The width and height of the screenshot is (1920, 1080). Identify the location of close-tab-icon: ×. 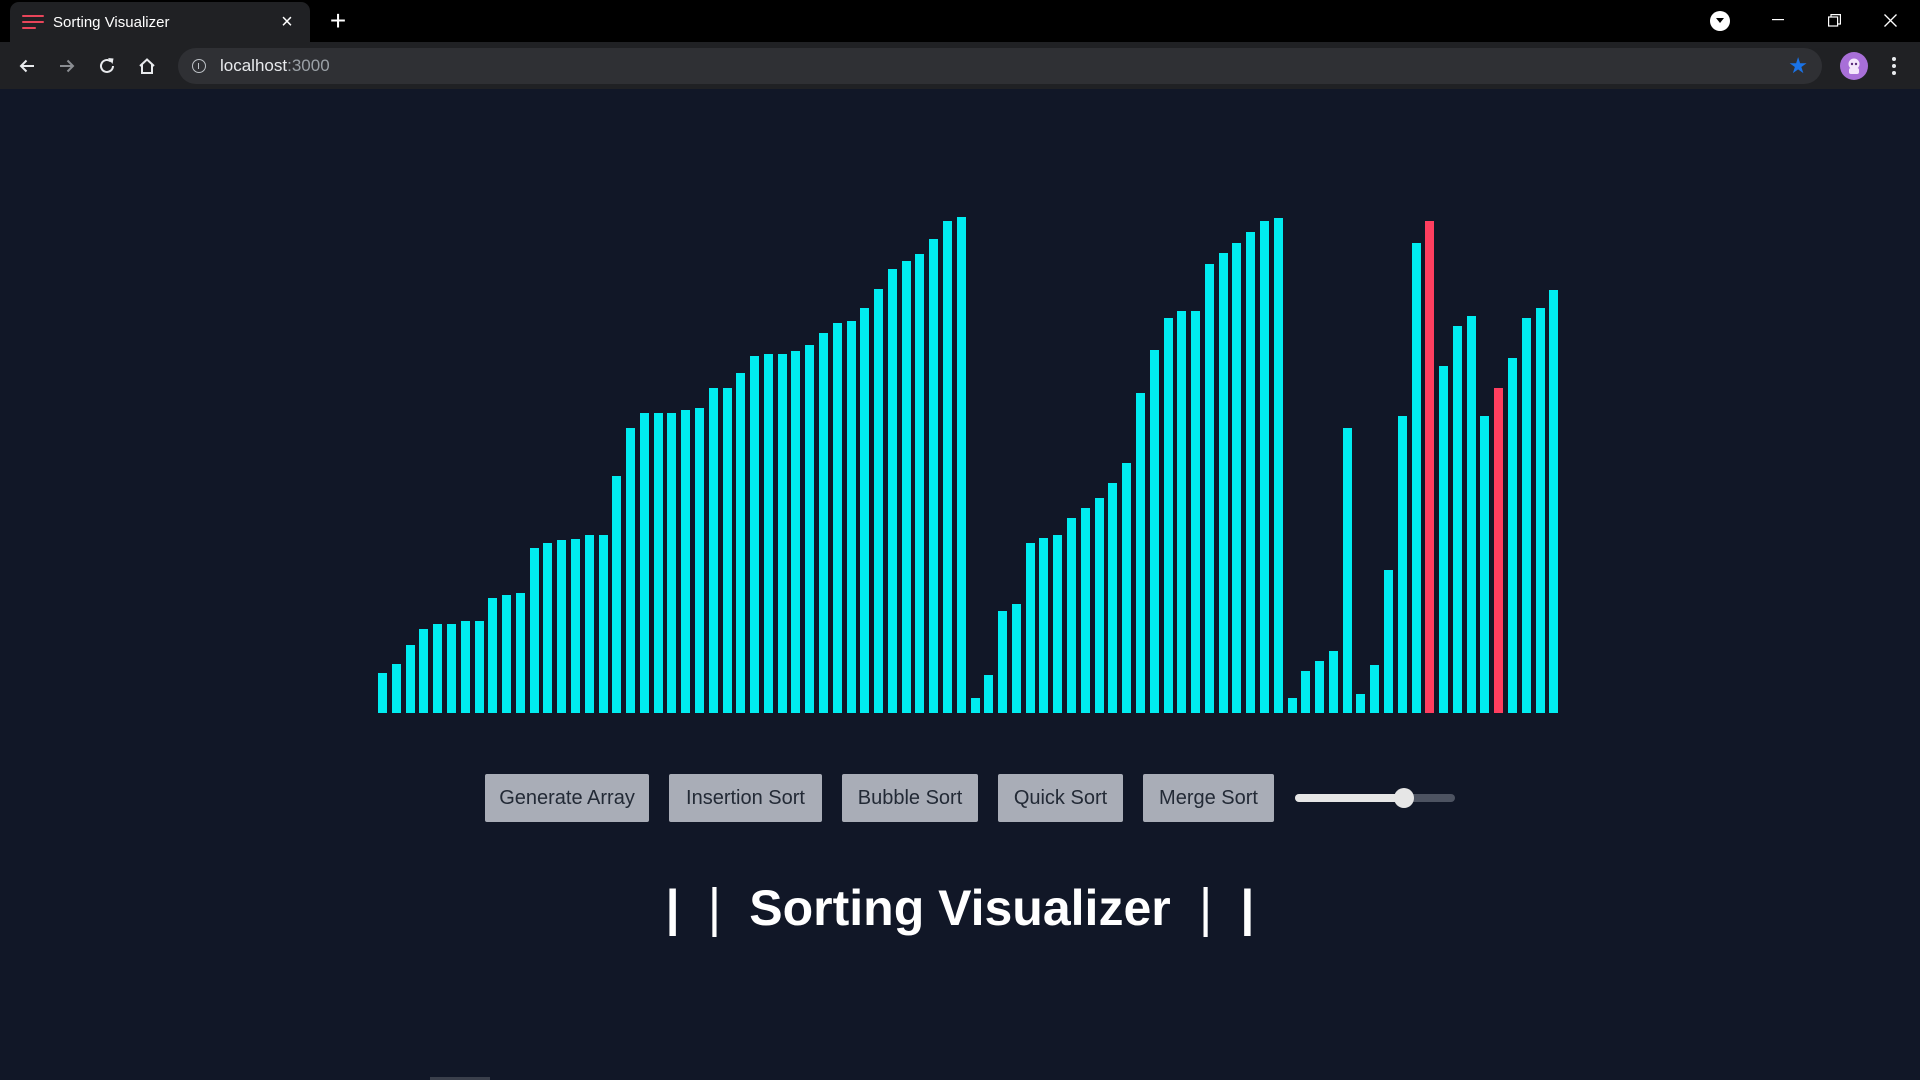
(287, 21).